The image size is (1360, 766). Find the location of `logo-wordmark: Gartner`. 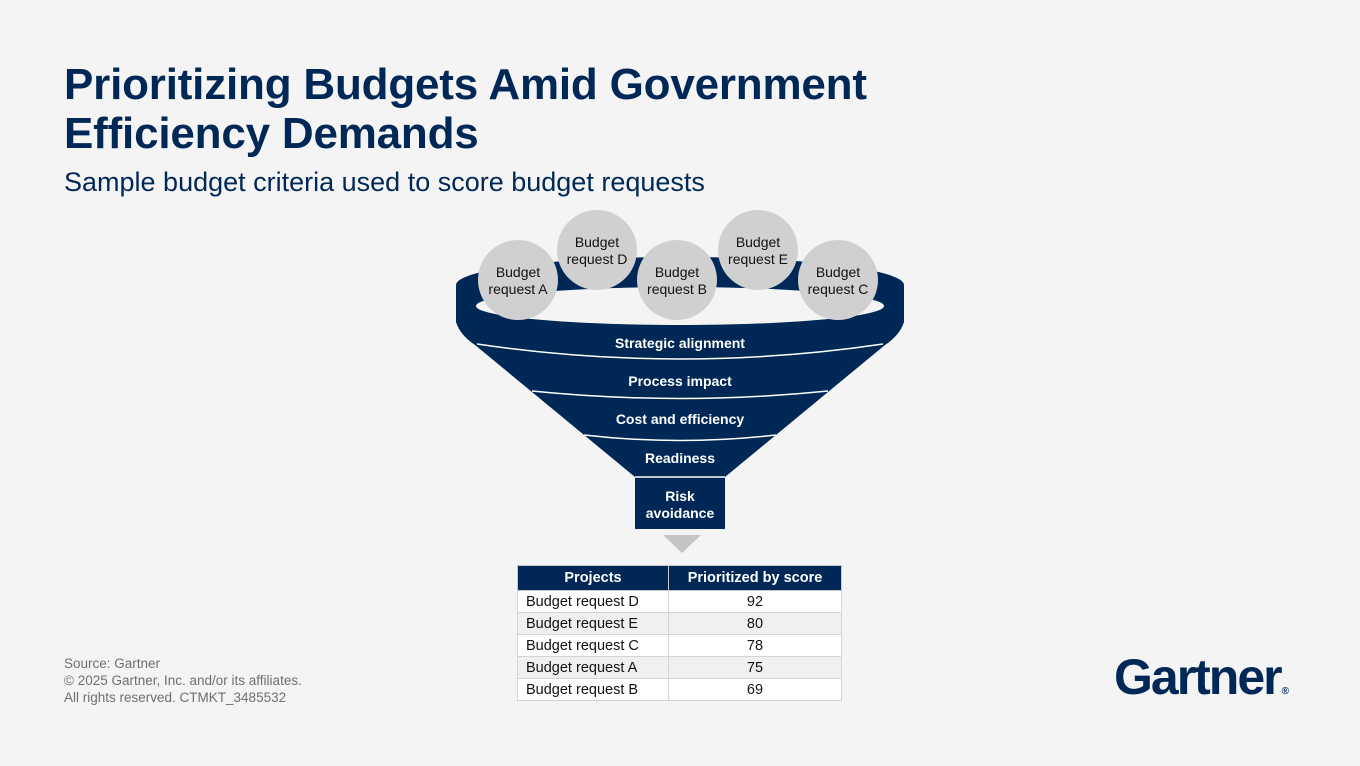

logo-wordmark: Gartner is located at coordinates (1198, 677).